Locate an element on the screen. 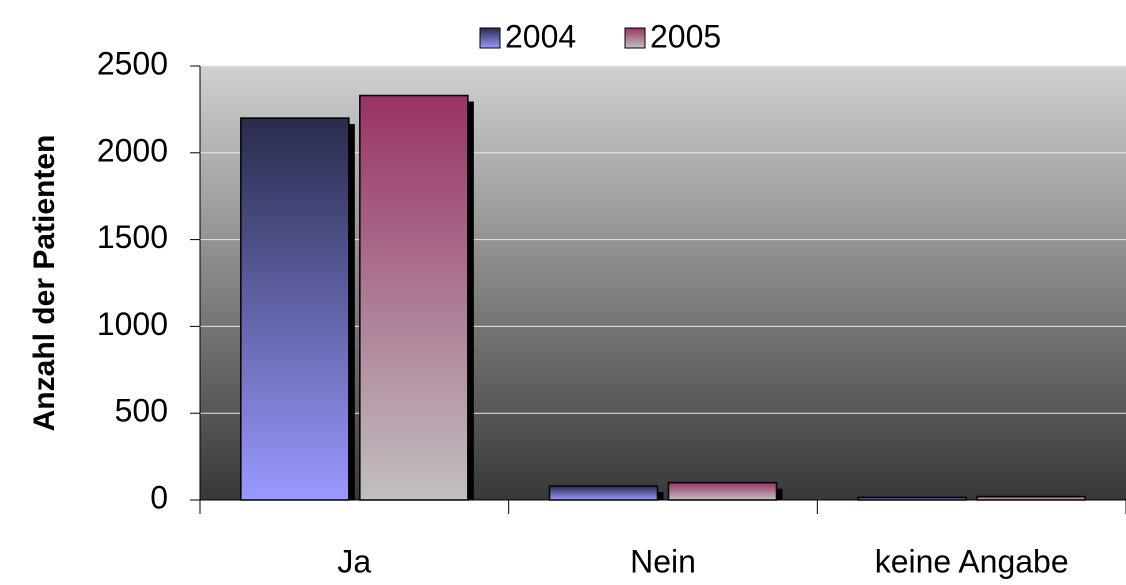 Image resolution: width=1126 pixels, height=585 pixels. legend-box is located at coordinates (623, 37).